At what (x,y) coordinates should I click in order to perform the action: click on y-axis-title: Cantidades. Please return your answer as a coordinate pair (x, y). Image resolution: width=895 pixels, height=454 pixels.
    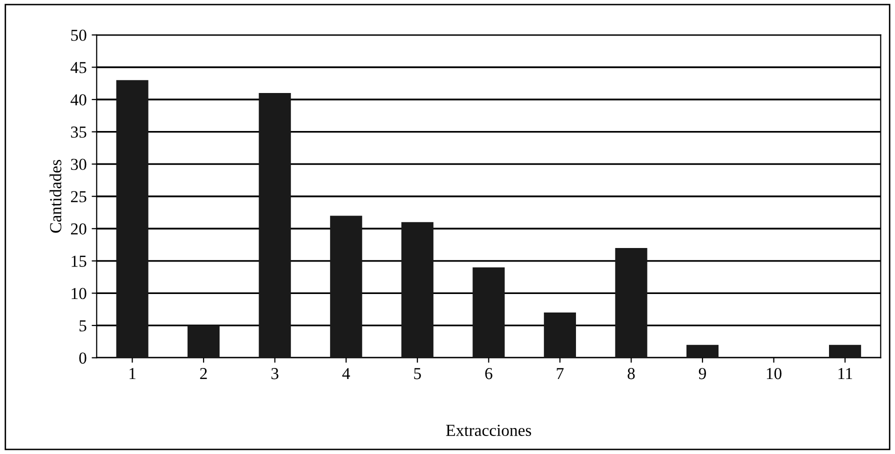
    Looking at the image, I should click on (56, 196).